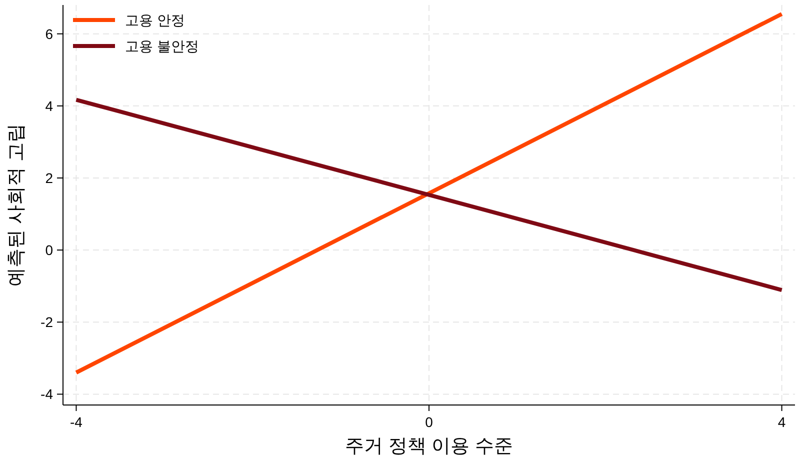  Describe the element at coordinates (16, 205) in the screenshot. I see `y-axis-title: 예측된 사회적 고립` at that location.